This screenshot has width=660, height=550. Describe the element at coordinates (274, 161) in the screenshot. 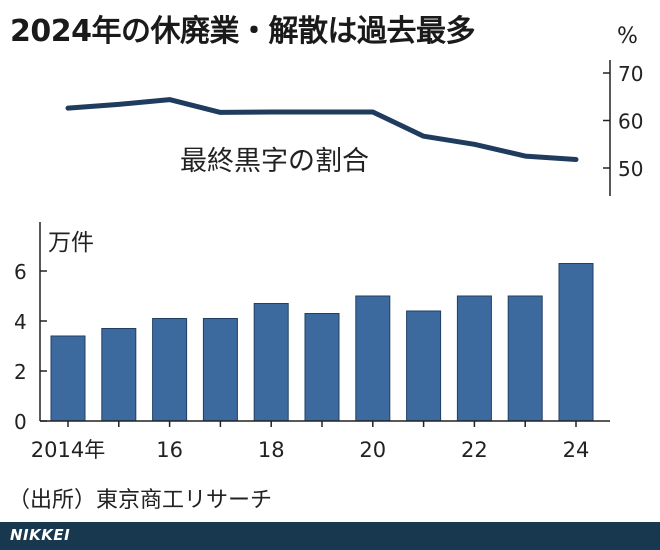

I see `series-label: 最終黒字の割合` at that location.